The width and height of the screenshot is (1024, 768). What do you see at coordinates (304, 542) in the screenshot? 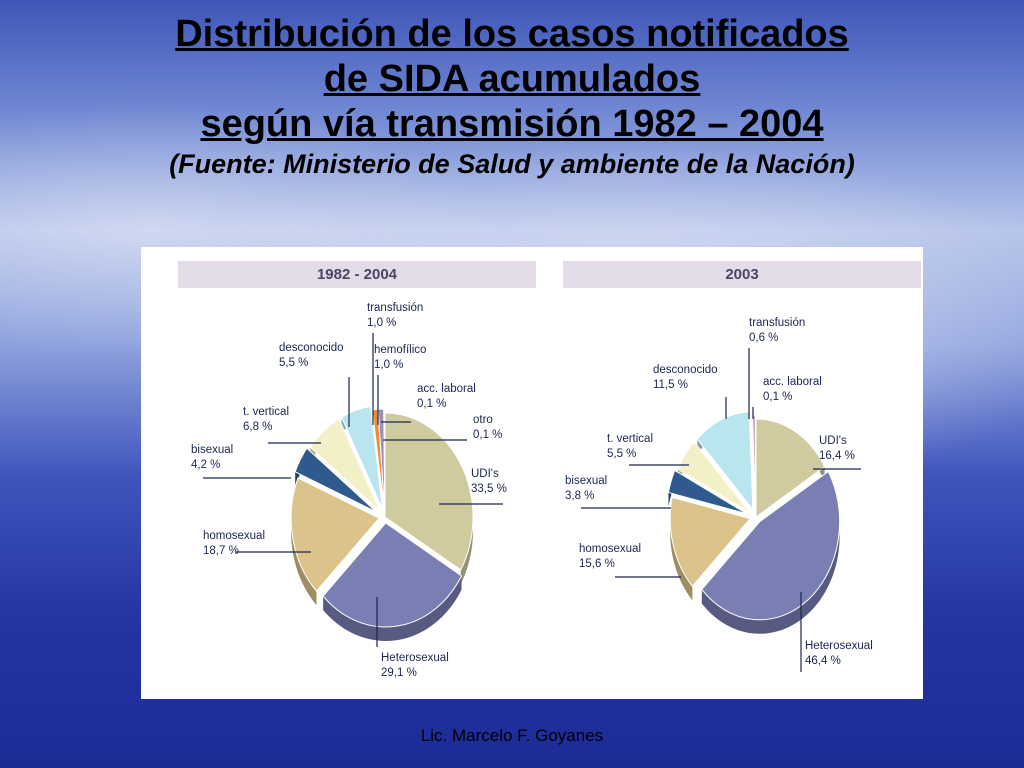
I see `pie-1982-2004-side-homosexual` at bounding box center [304, 542].